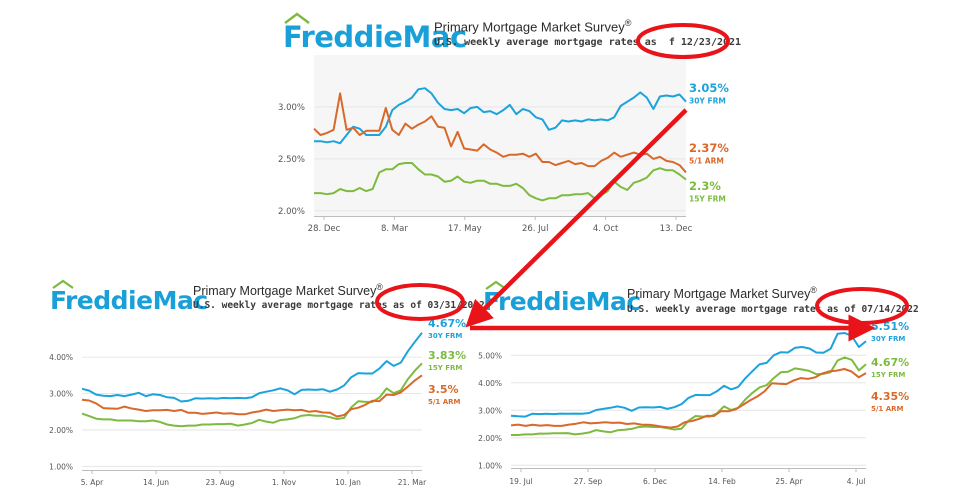  Describe the element at coordinates (412, 482) in the screenshot. I see `x-tick-label: 21. Mar` at that location.